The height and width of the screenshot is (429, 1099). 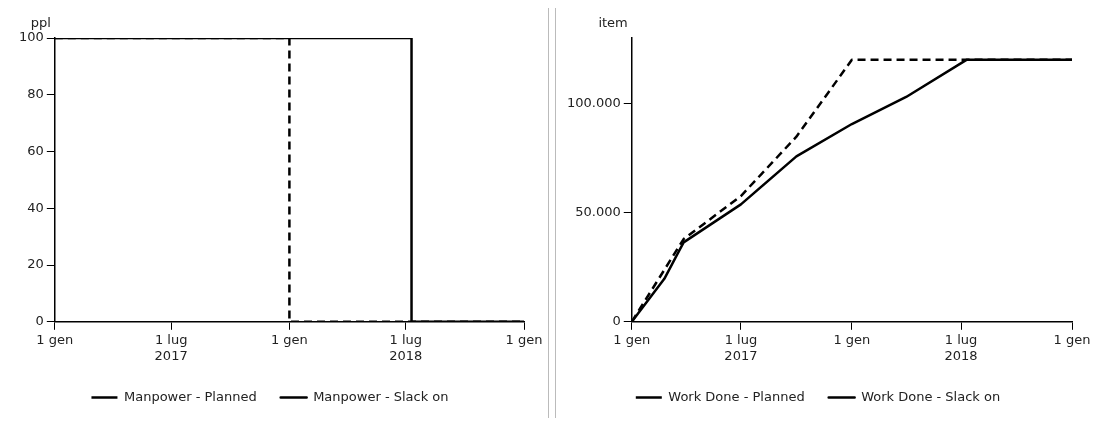 I want to click on legend-label: Manpower - Planned, so click(x=190, y=396).